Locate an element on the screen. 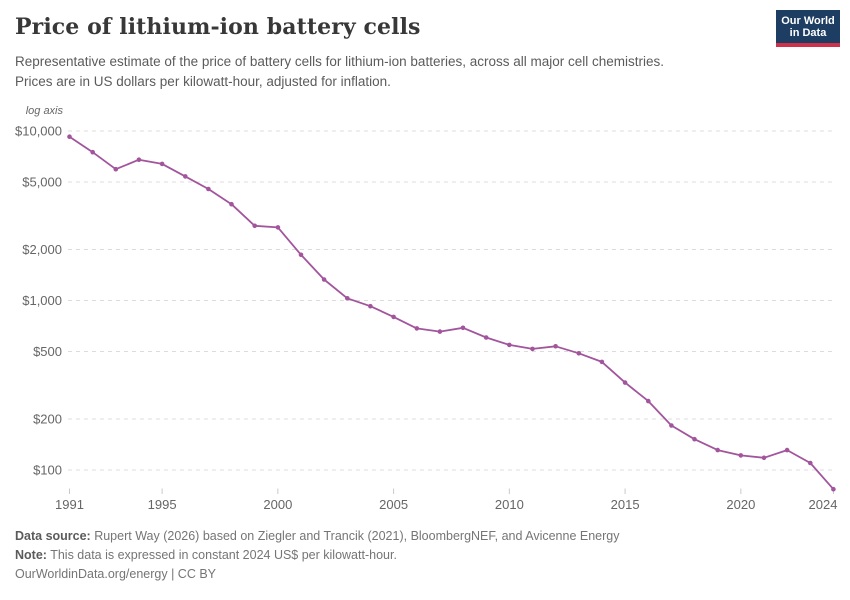 This screenshot has width=850, height=600. owid-logo-line2: in Data is located at coordinates (808, 33).